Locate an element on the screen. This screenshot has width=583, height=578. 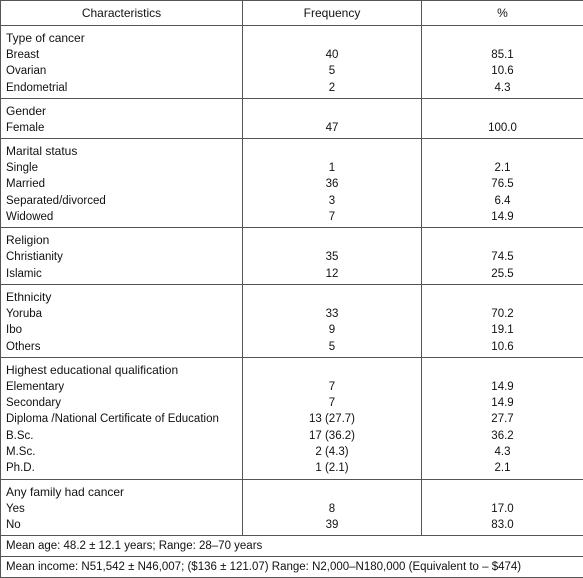
row-percent: 83.0 is located at coordinates (502, 526).